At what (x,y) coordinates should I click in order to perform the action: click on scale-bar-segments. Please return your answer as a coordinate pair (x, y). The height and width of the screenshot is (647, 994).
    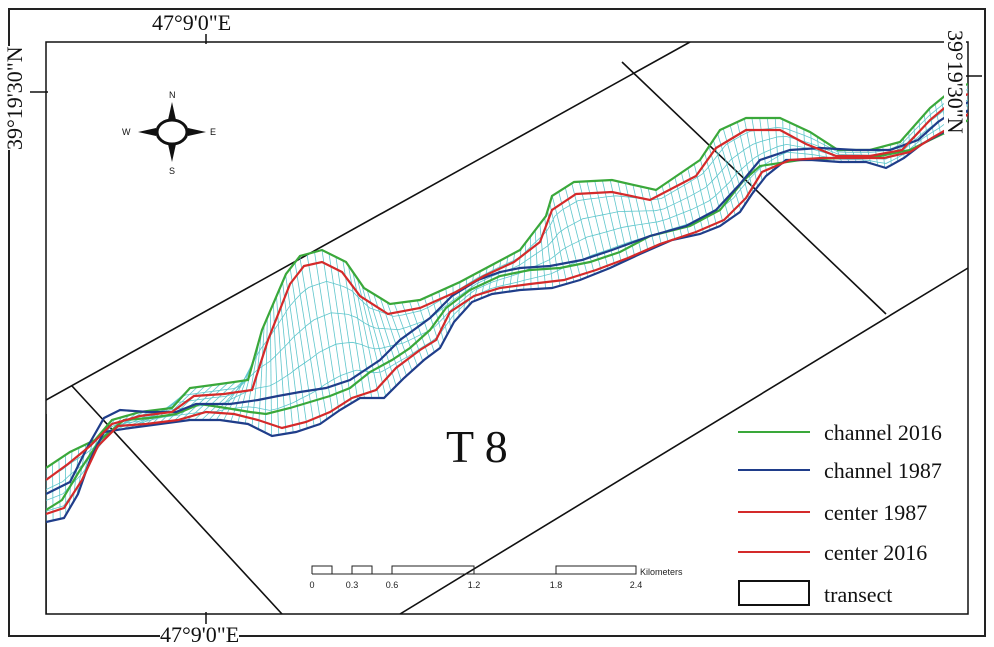
    Looking at the image, I should click on (474, 570).